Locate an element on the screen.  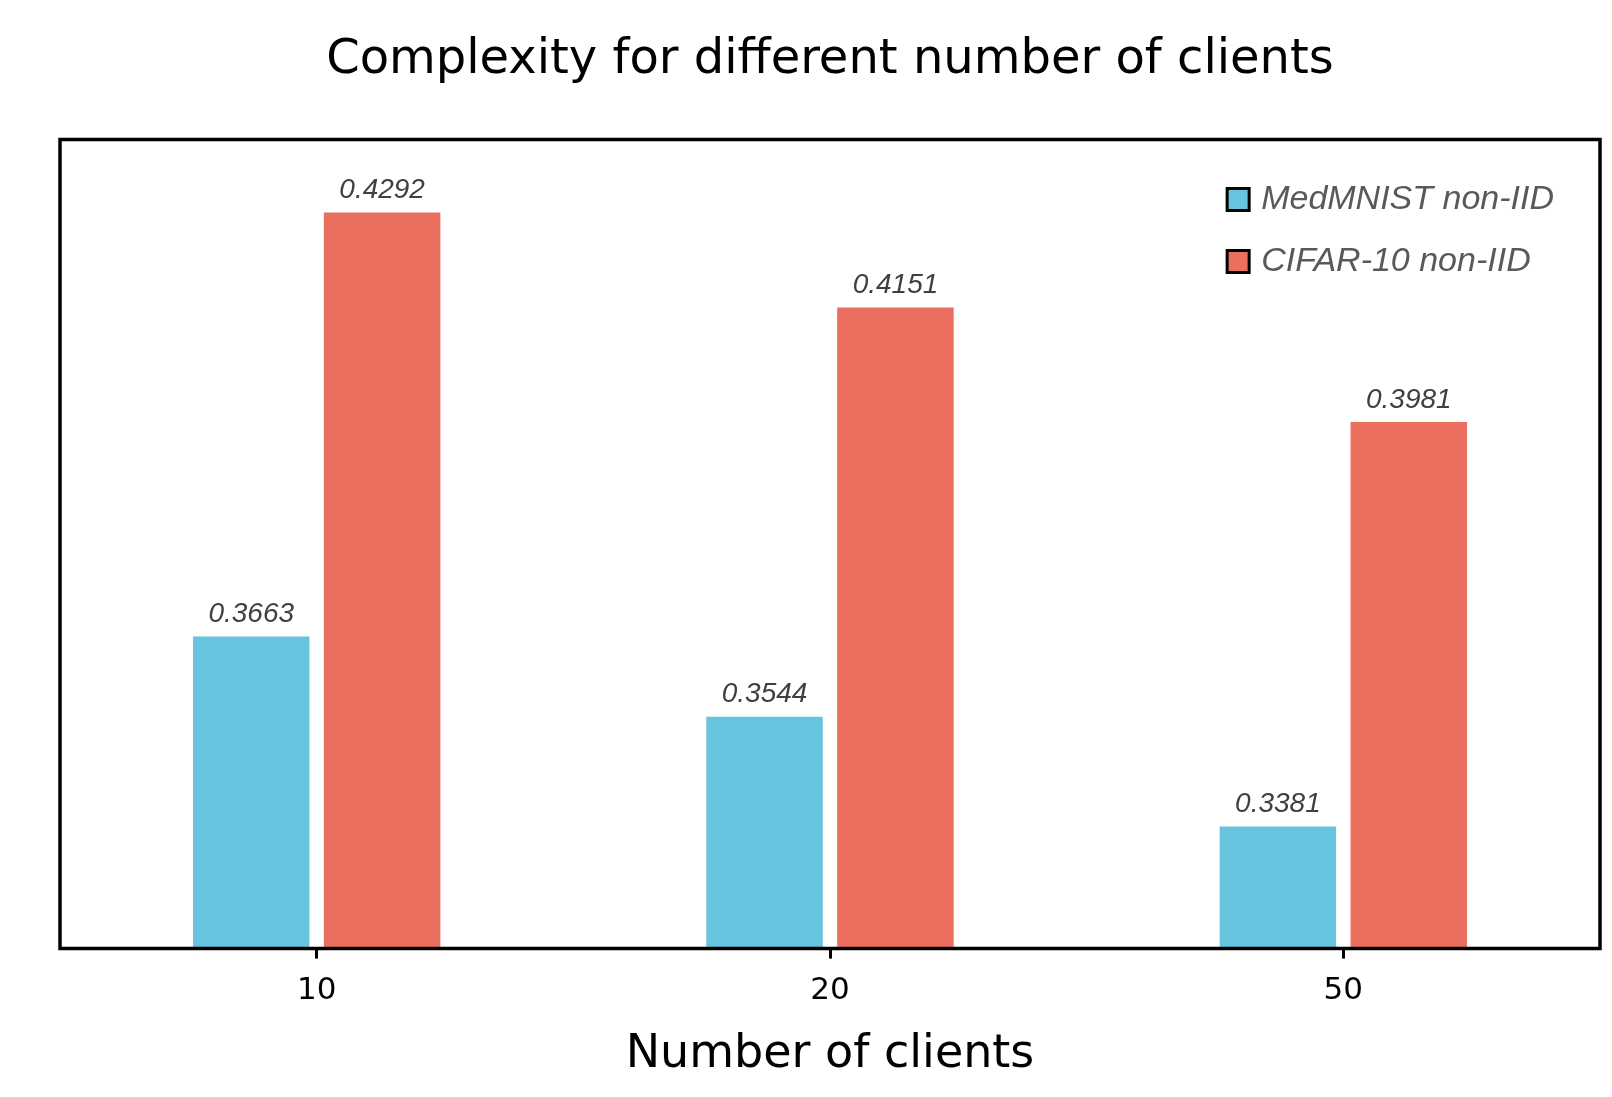
legend-label: MedMNIST non-IID is located at coordinates (1408, 197).